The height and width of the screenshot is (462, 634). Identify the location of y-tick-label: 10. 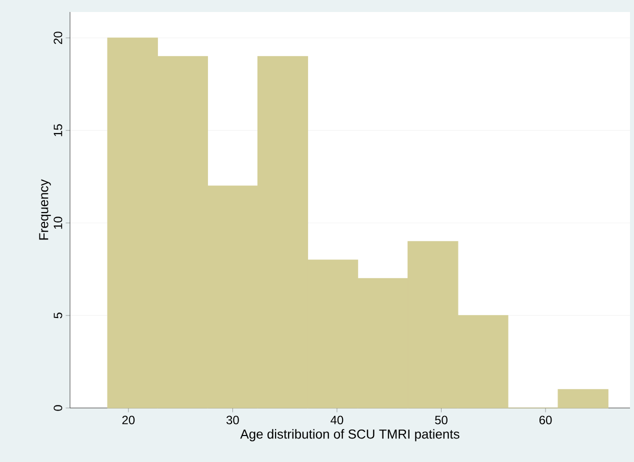
(58, 222).